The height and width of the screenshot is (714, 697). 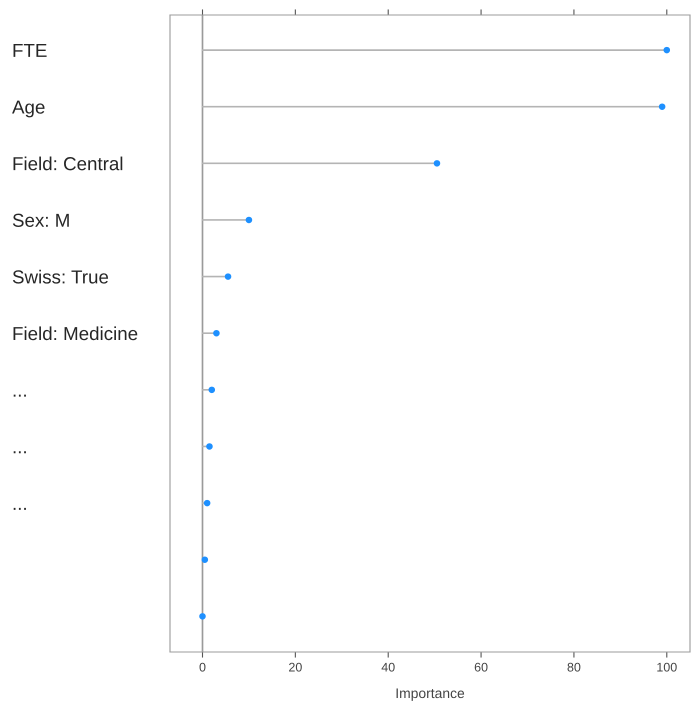 I want to click on y-tick-label: Sex: M, so click(x=40, y=220).